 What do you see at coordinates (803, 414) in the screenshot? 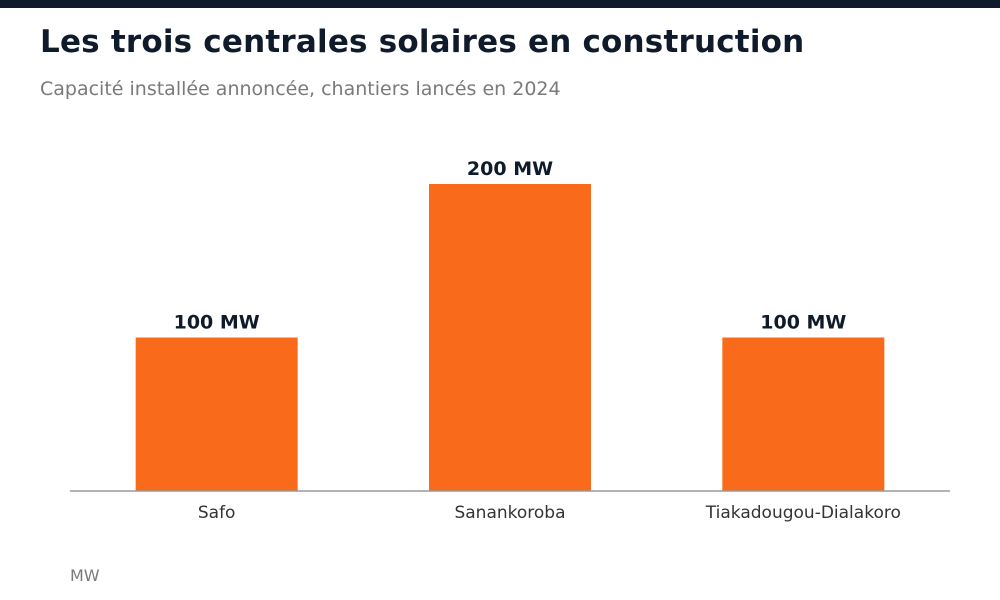
I see `bar-tiakadougou-dialakoro` at bounding box center [803, 414].